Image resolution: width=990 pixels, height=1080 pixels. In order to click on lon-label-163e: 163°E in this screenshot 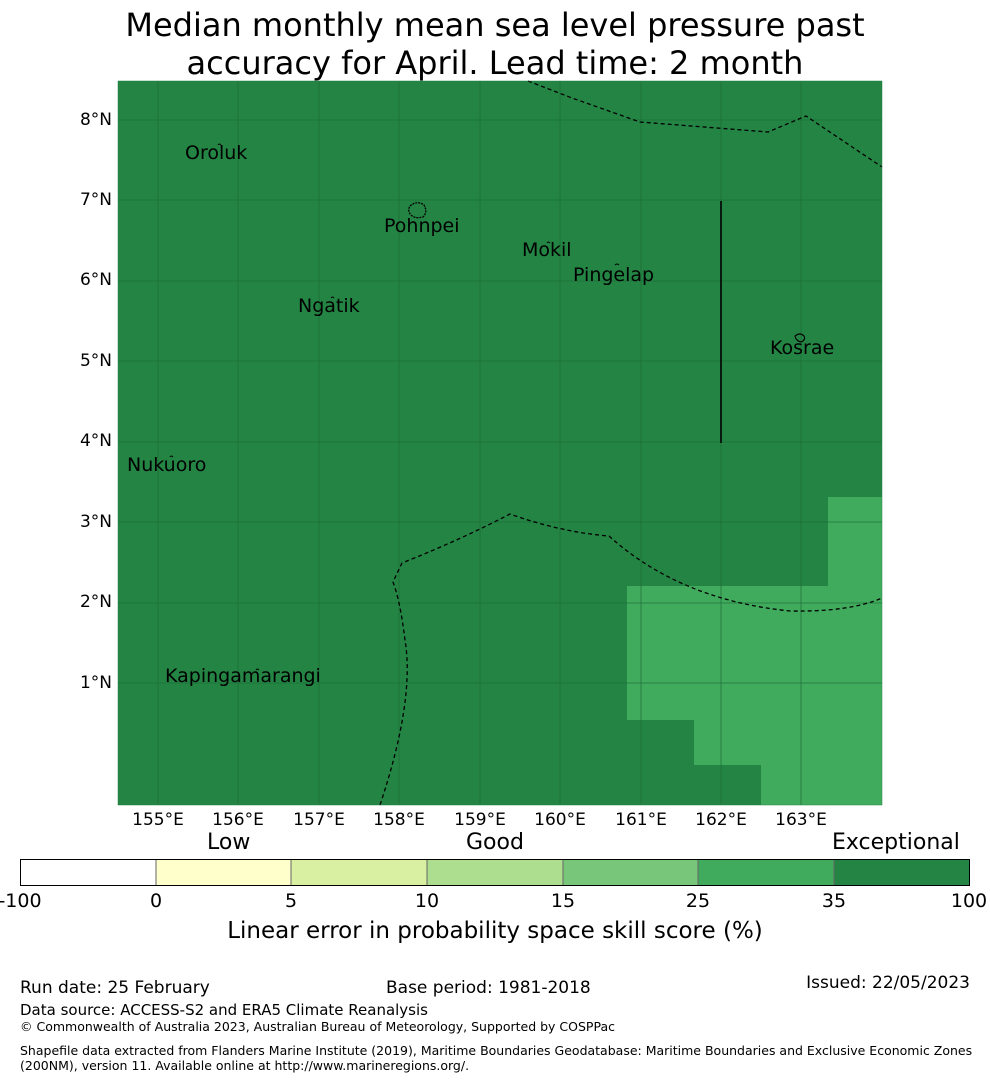, I will do `click(801, 820)`.